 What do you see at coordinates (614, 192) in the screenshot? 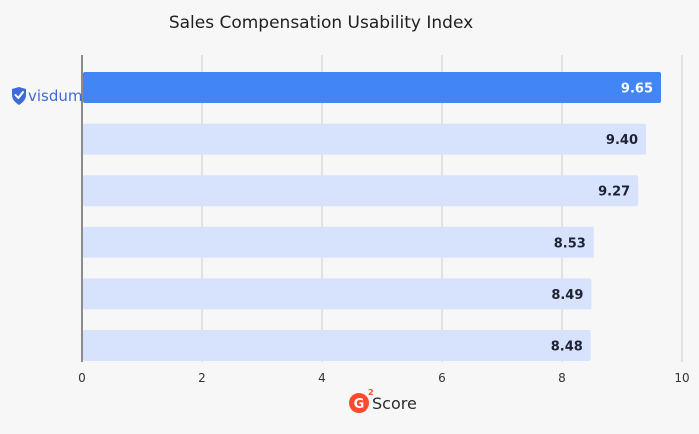
I see `bar-value-label: 9.27` at bounding box center [614, 192].